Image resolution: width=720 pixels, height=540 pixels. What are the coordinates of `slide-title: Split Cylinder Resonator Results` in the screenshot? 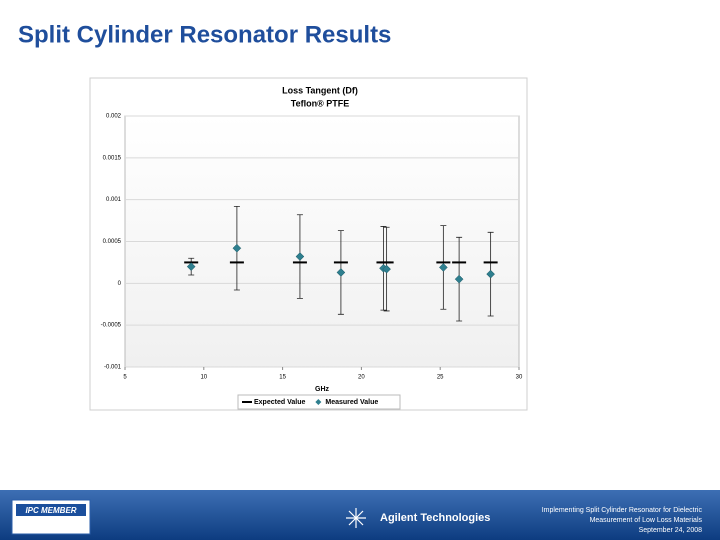 It's located at (204, 34).